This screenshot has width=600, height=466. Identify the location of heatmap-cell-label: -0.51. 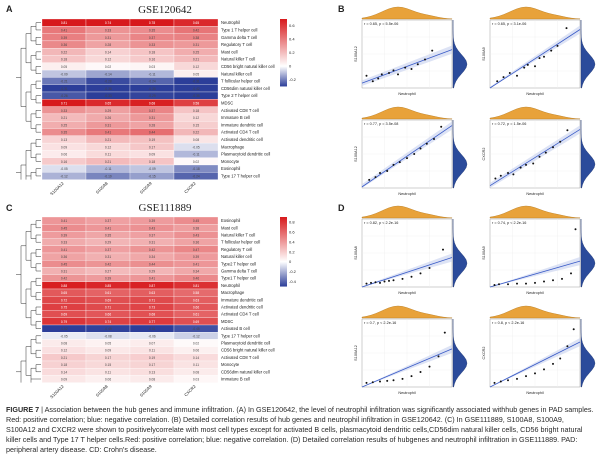
(151, 329).